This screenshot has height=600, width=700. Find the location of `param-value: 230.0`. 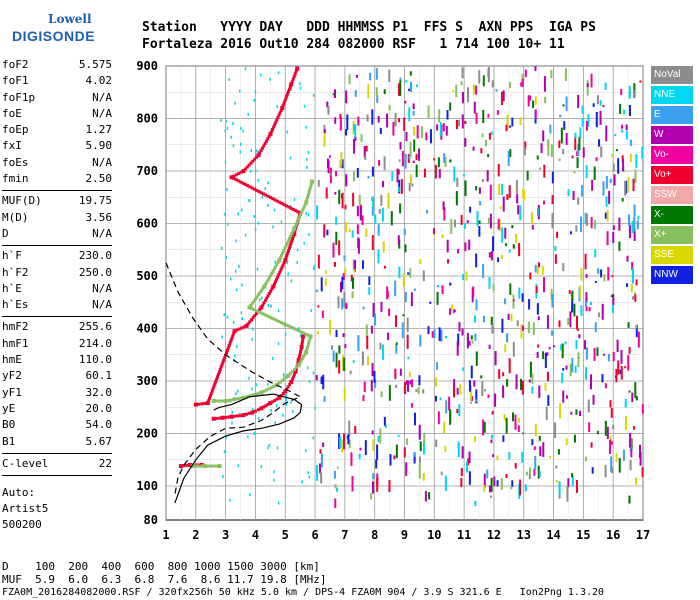

param-value: 230.0 is located at coordinates (95, 256).